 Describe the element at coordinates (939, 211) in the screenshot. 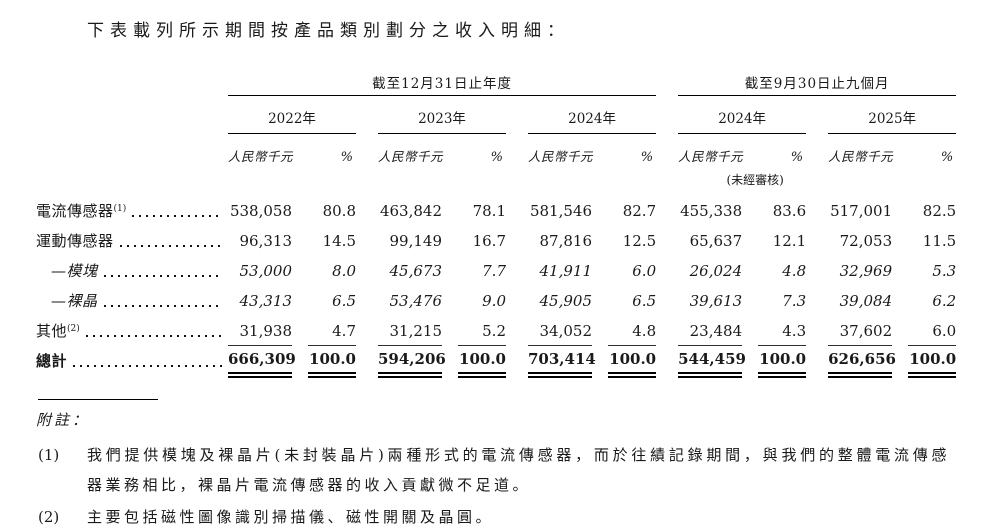

I see `percent-cell: 82.5` at that location.